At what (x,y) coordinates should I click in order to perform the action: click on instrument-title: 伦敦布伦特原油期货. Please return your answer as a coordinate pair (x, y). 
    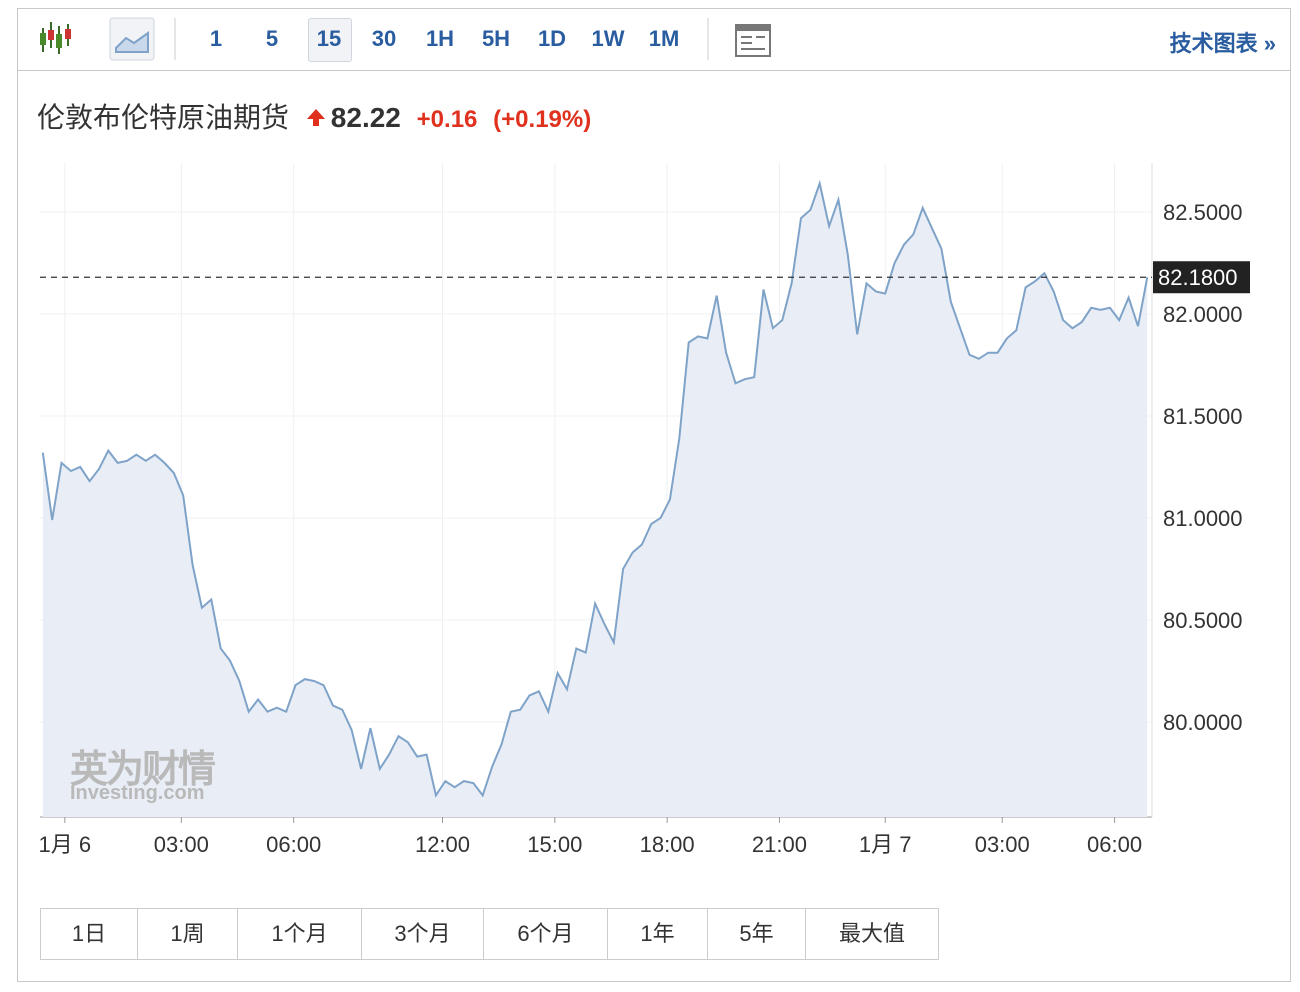
    Looking at the image, I should click on (163, 117).